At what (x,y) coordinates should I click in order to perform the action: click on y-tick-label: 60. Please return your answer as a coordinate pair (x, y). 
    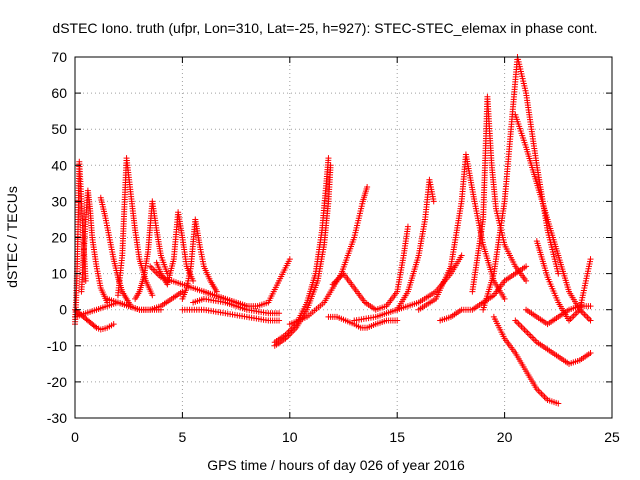
    Looking at the image, I should click on (59, 93).